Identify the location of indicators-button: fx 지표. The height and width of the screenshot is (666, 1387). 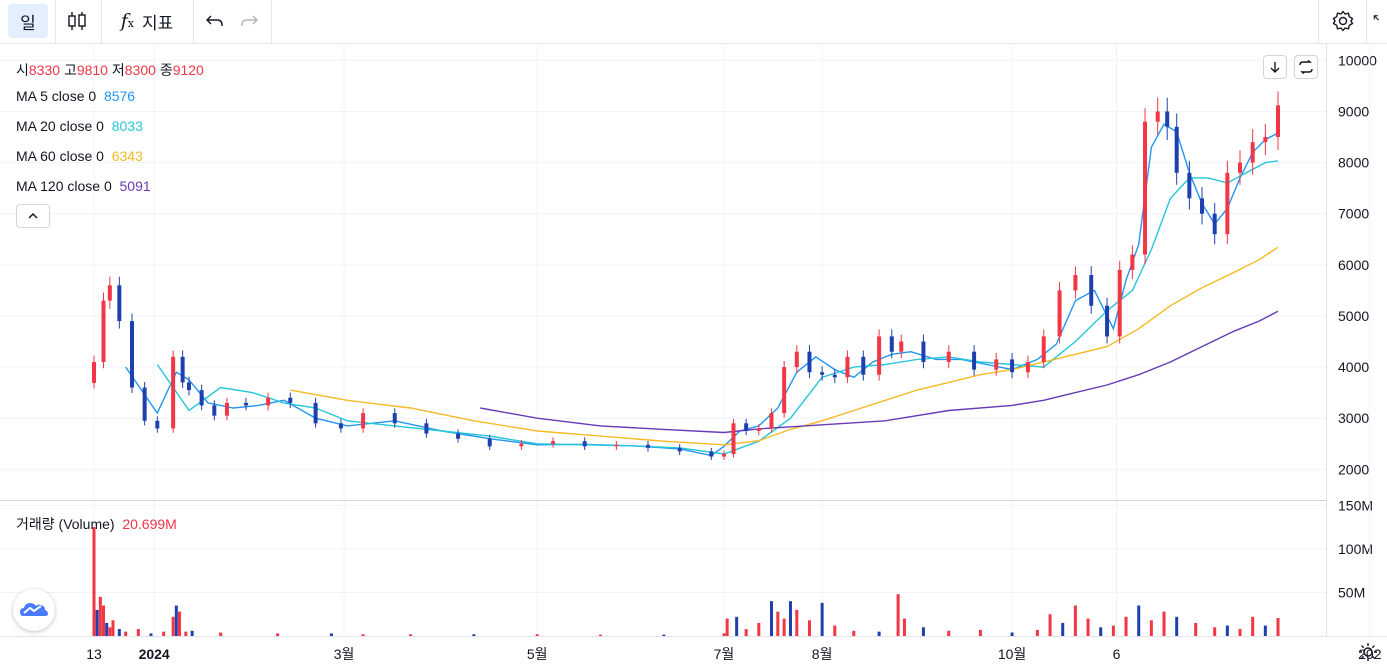
(147, 21).